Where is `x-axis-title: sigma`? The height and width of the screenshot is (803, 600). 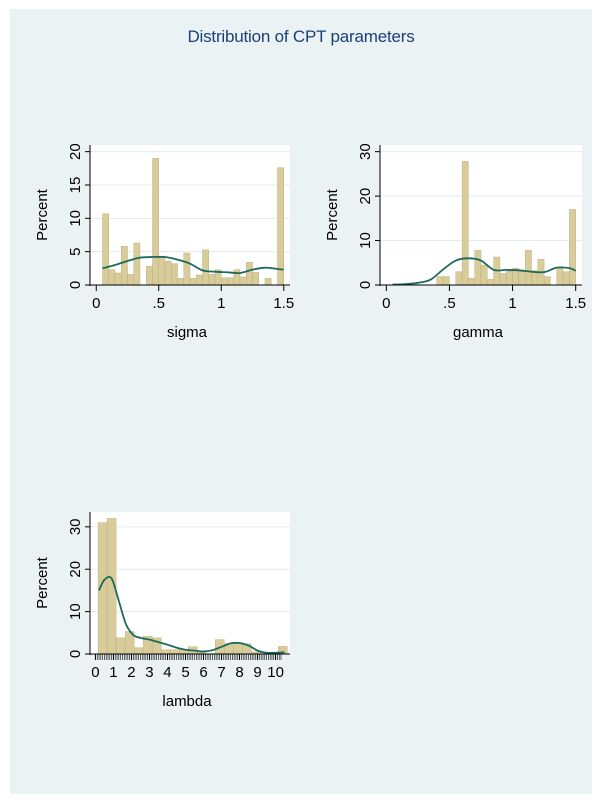
x-axis-title: sigma is located at coordinates (187, 332).